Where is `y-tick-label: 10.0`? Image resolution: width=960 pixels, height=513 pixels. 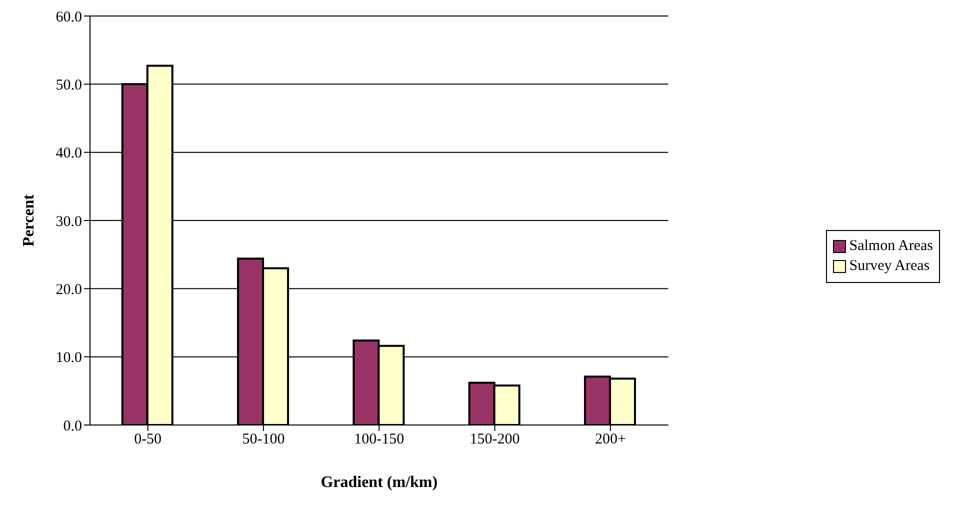 y-tick-label: 10.0 is located at coordinates (69, 358).